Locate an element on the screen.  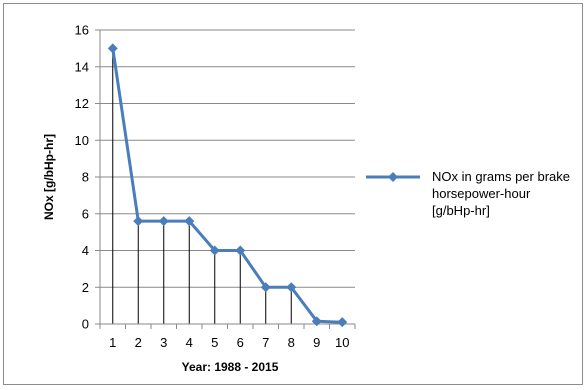
x-axis-title: Year: 1988 - 2015 is located at coordinates (230, 367).